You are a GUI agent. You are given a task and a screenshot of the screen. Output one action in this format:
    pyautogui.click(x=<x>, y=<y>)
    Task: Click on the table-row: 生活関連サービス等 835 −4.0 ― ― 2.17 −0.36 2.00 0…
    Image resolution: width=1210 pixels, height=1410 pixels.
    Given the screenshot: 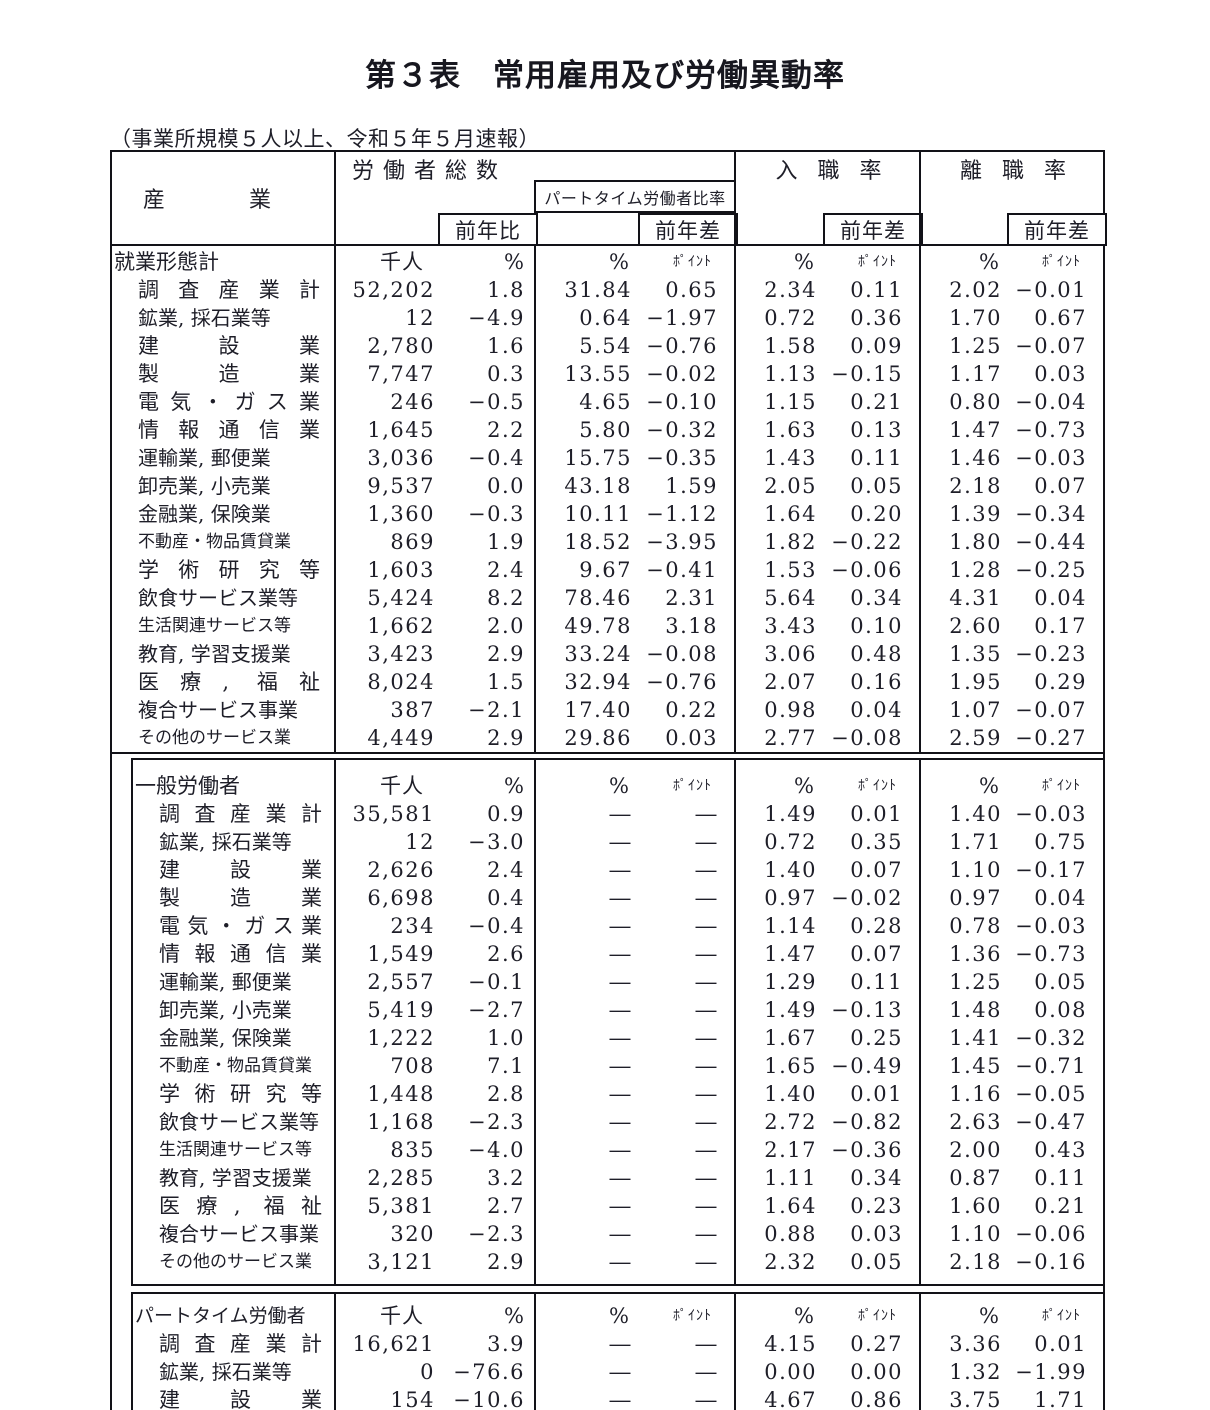 What is the action you would take?
    pyautogui.click(x=618, y=1150)
    